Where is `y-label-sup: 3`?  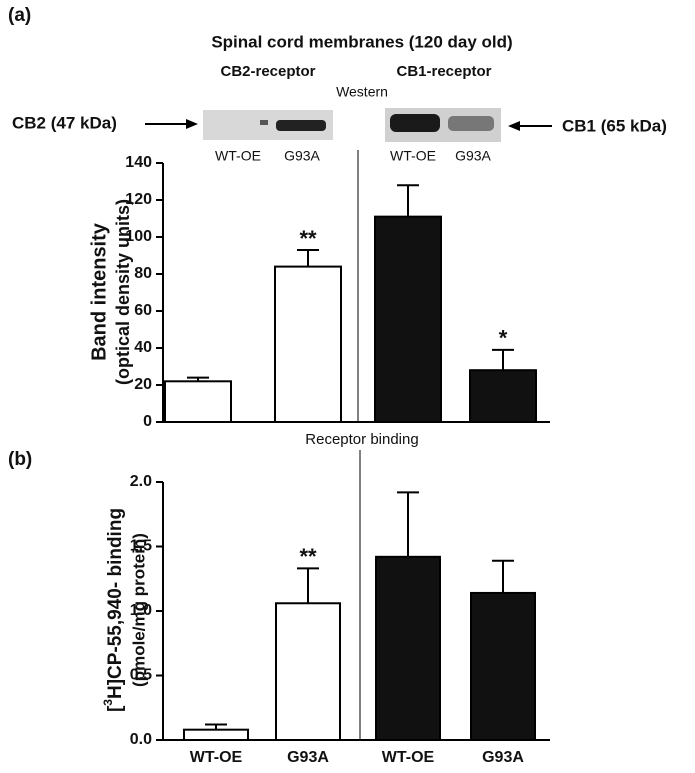 y-label-sup: 3 is located at coordinates (108, 702).